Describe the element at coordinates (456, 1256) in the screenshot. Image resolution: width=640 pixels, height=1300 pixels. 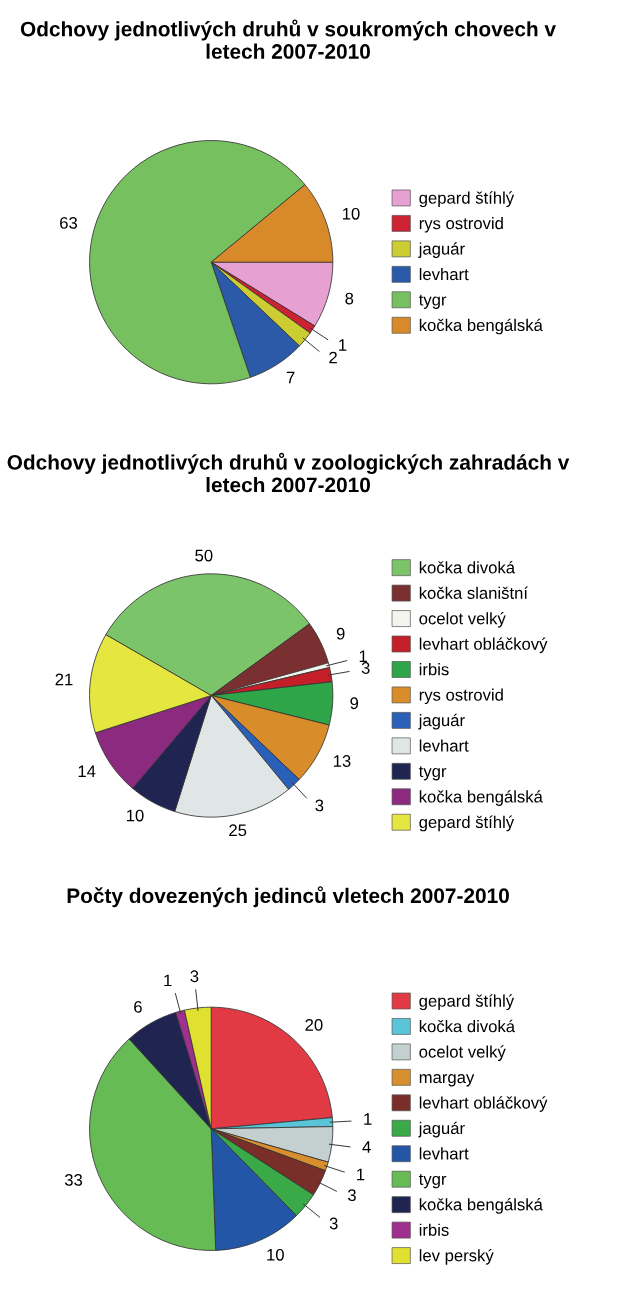
I see `legend-label: lev perský` at that location.